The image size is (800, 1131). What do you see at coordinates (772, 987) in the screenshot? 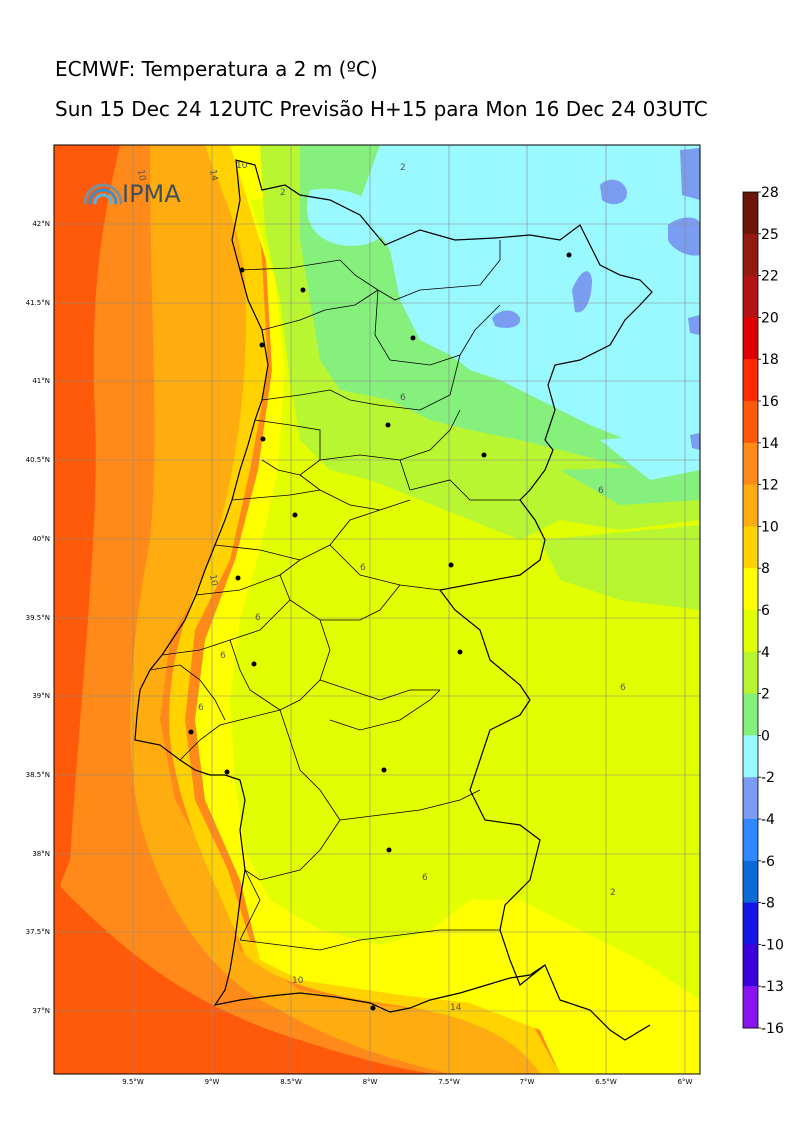
I see `colorbar-label: -13` at bounding box center [772, 987].